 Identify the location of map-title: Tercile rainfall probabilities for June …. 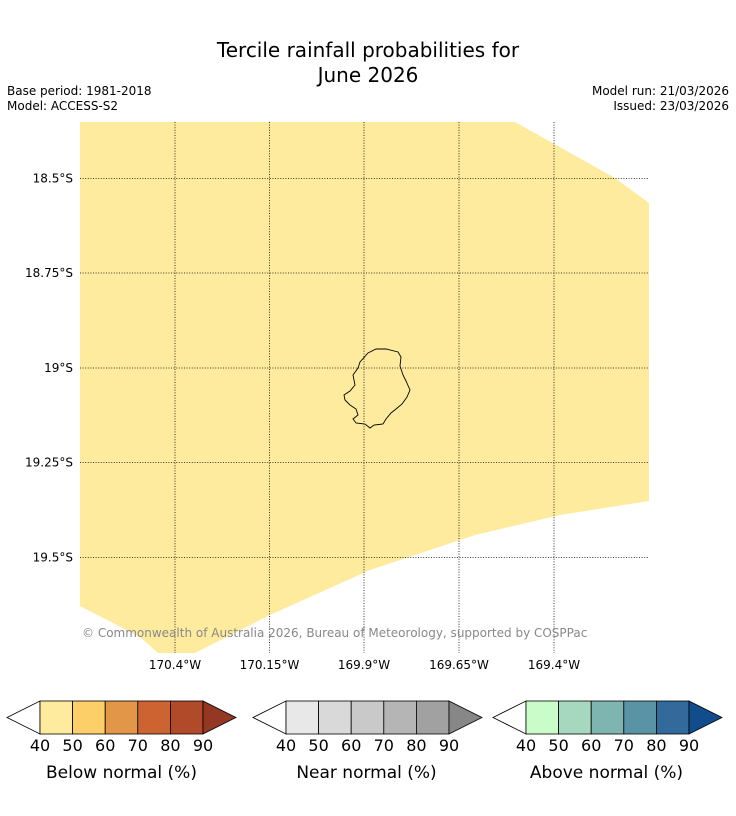
(368, 63).